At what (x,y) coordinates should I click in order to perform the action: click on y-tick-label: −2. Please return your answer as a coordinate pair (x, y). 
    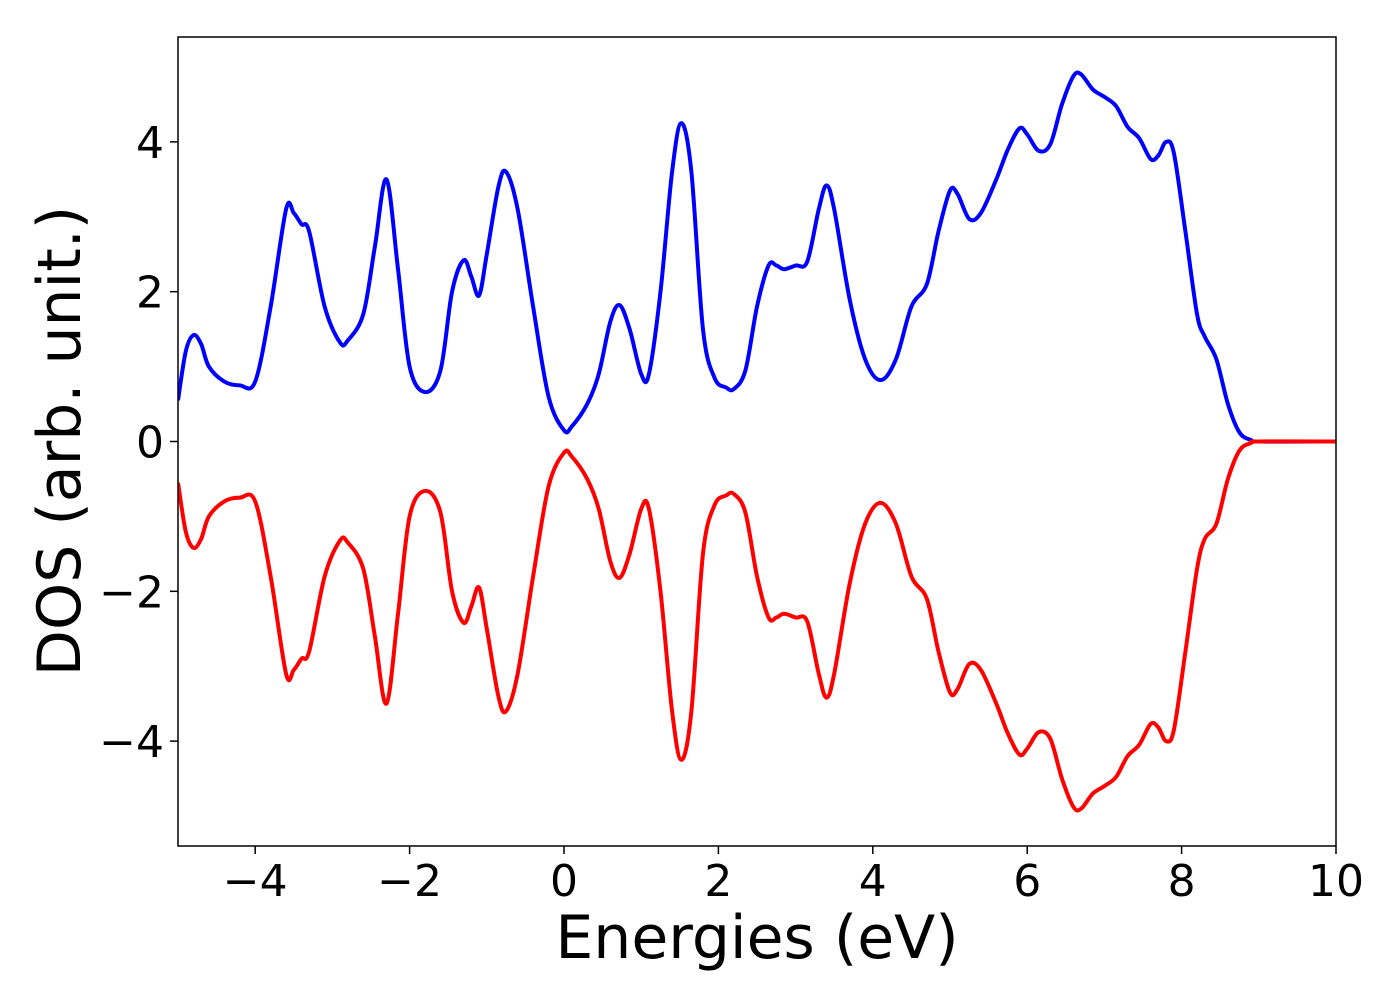
    Looking at the image, I should click on (131, 592).